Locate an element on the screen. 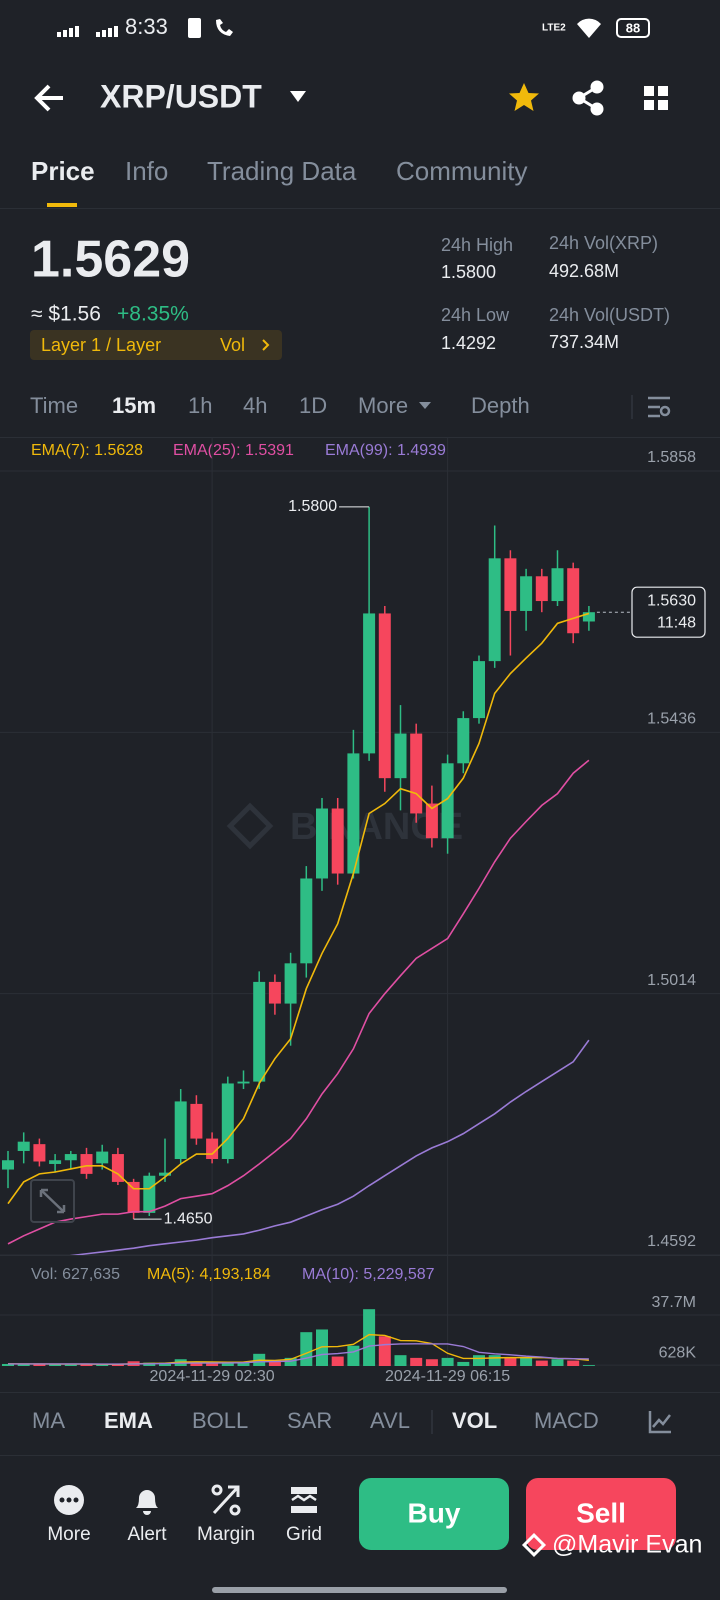 Image resolution: width=720 pixels, height=1600 pixels. signal-icon is located at coordinates (87, 31).